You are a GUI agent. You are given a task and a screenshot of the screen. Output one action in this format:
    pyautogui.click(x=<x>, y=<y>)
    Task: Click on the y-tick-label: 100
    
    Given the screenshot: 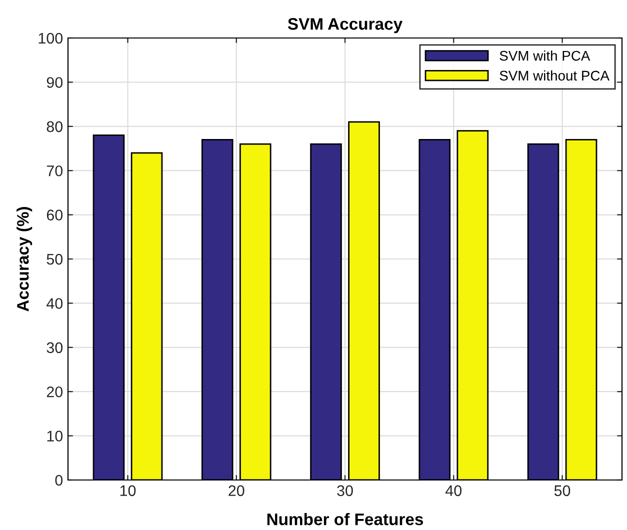 What is the action you would take?
    pyautogui.click(x=50, y=38)
    